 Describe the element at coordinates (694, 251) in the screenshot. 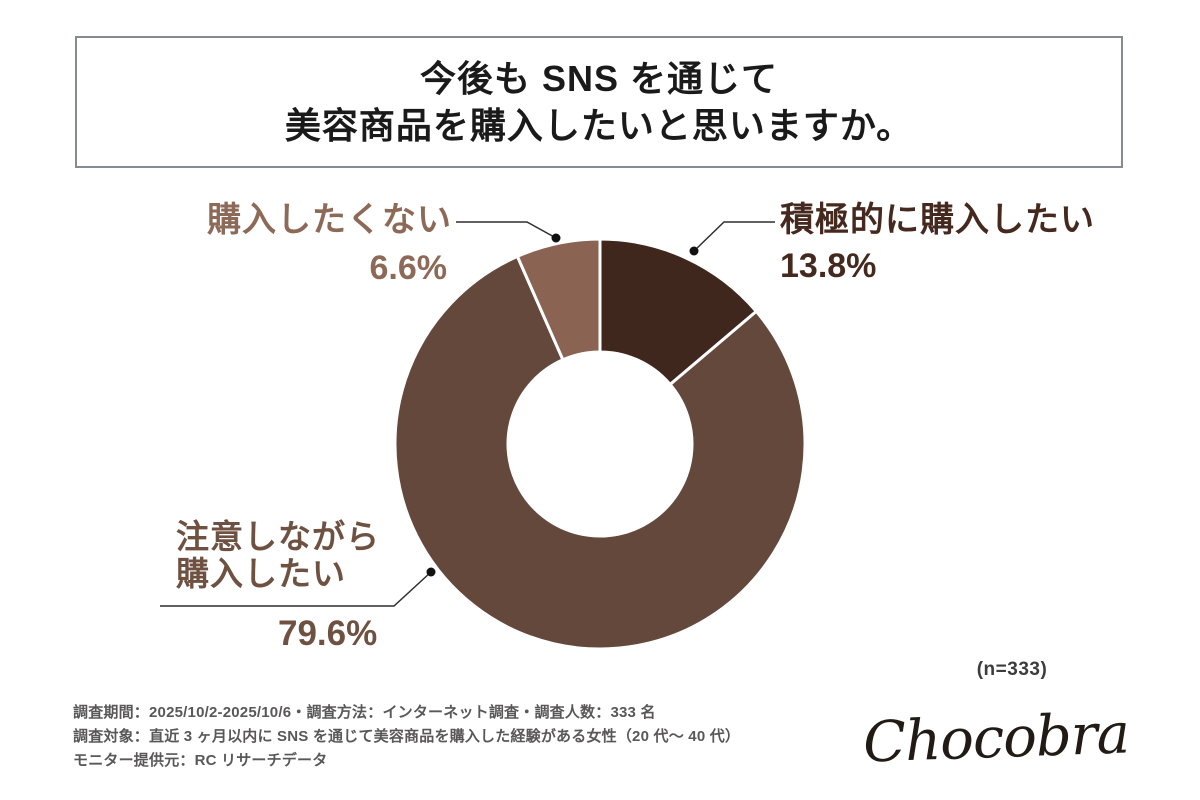

I see `leader-dot-right` at that location.